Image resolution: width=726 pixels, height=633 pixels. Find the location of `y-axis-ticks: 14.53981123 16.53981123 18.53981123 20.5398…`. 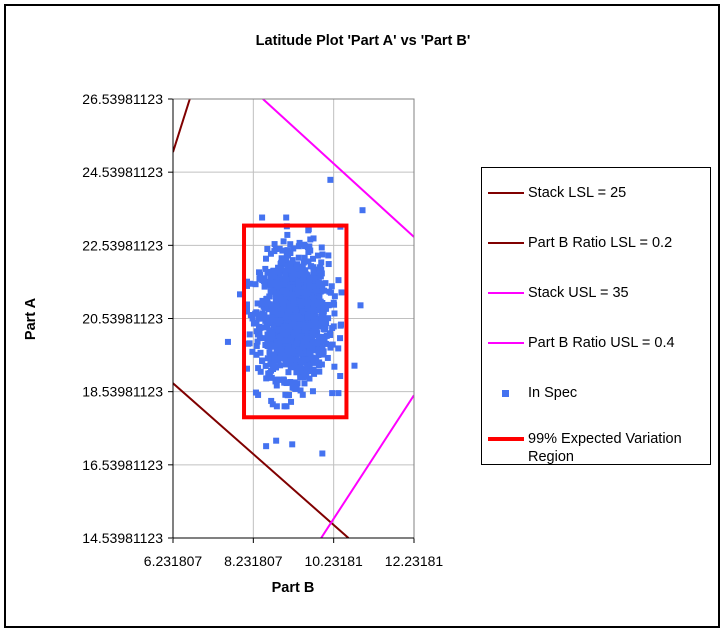

y-axis-ticks: 14.53981123 16.53981123 18.53981123 20.5398… is located at coordinates (127, 318).